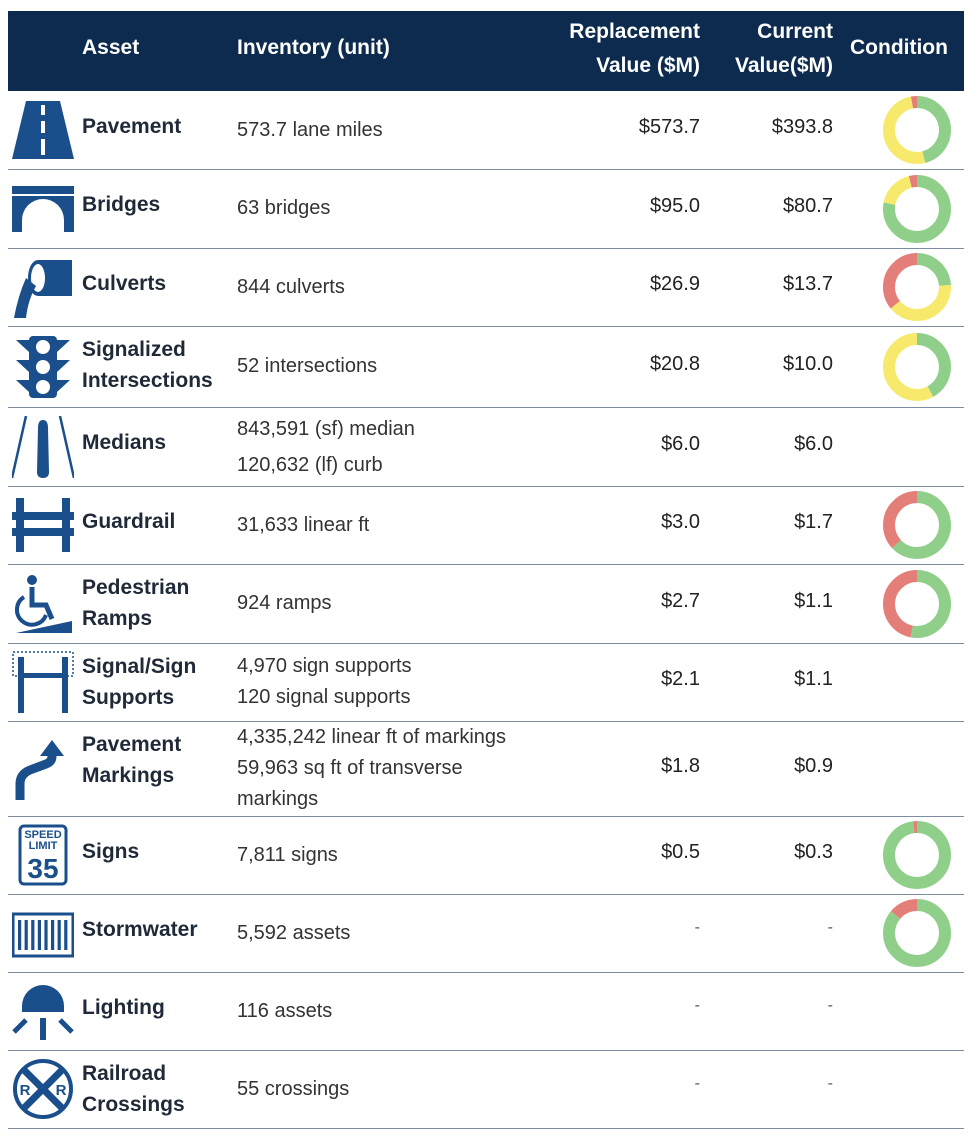 The height and width of the screenshot is (1141, 977). I want to click on current-value: $0.9, so click(813, 766).